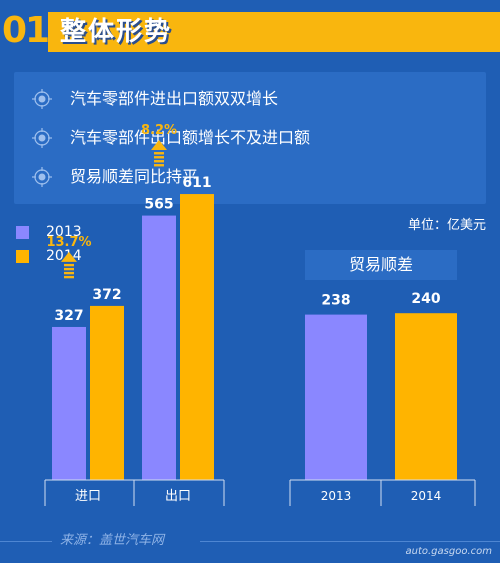 This screenshot has height=563, width=500. What do you see at coordinates (88, 496) in the screenshot?
I see `x-tick-label: 进口` at bounding box center [88, 496].